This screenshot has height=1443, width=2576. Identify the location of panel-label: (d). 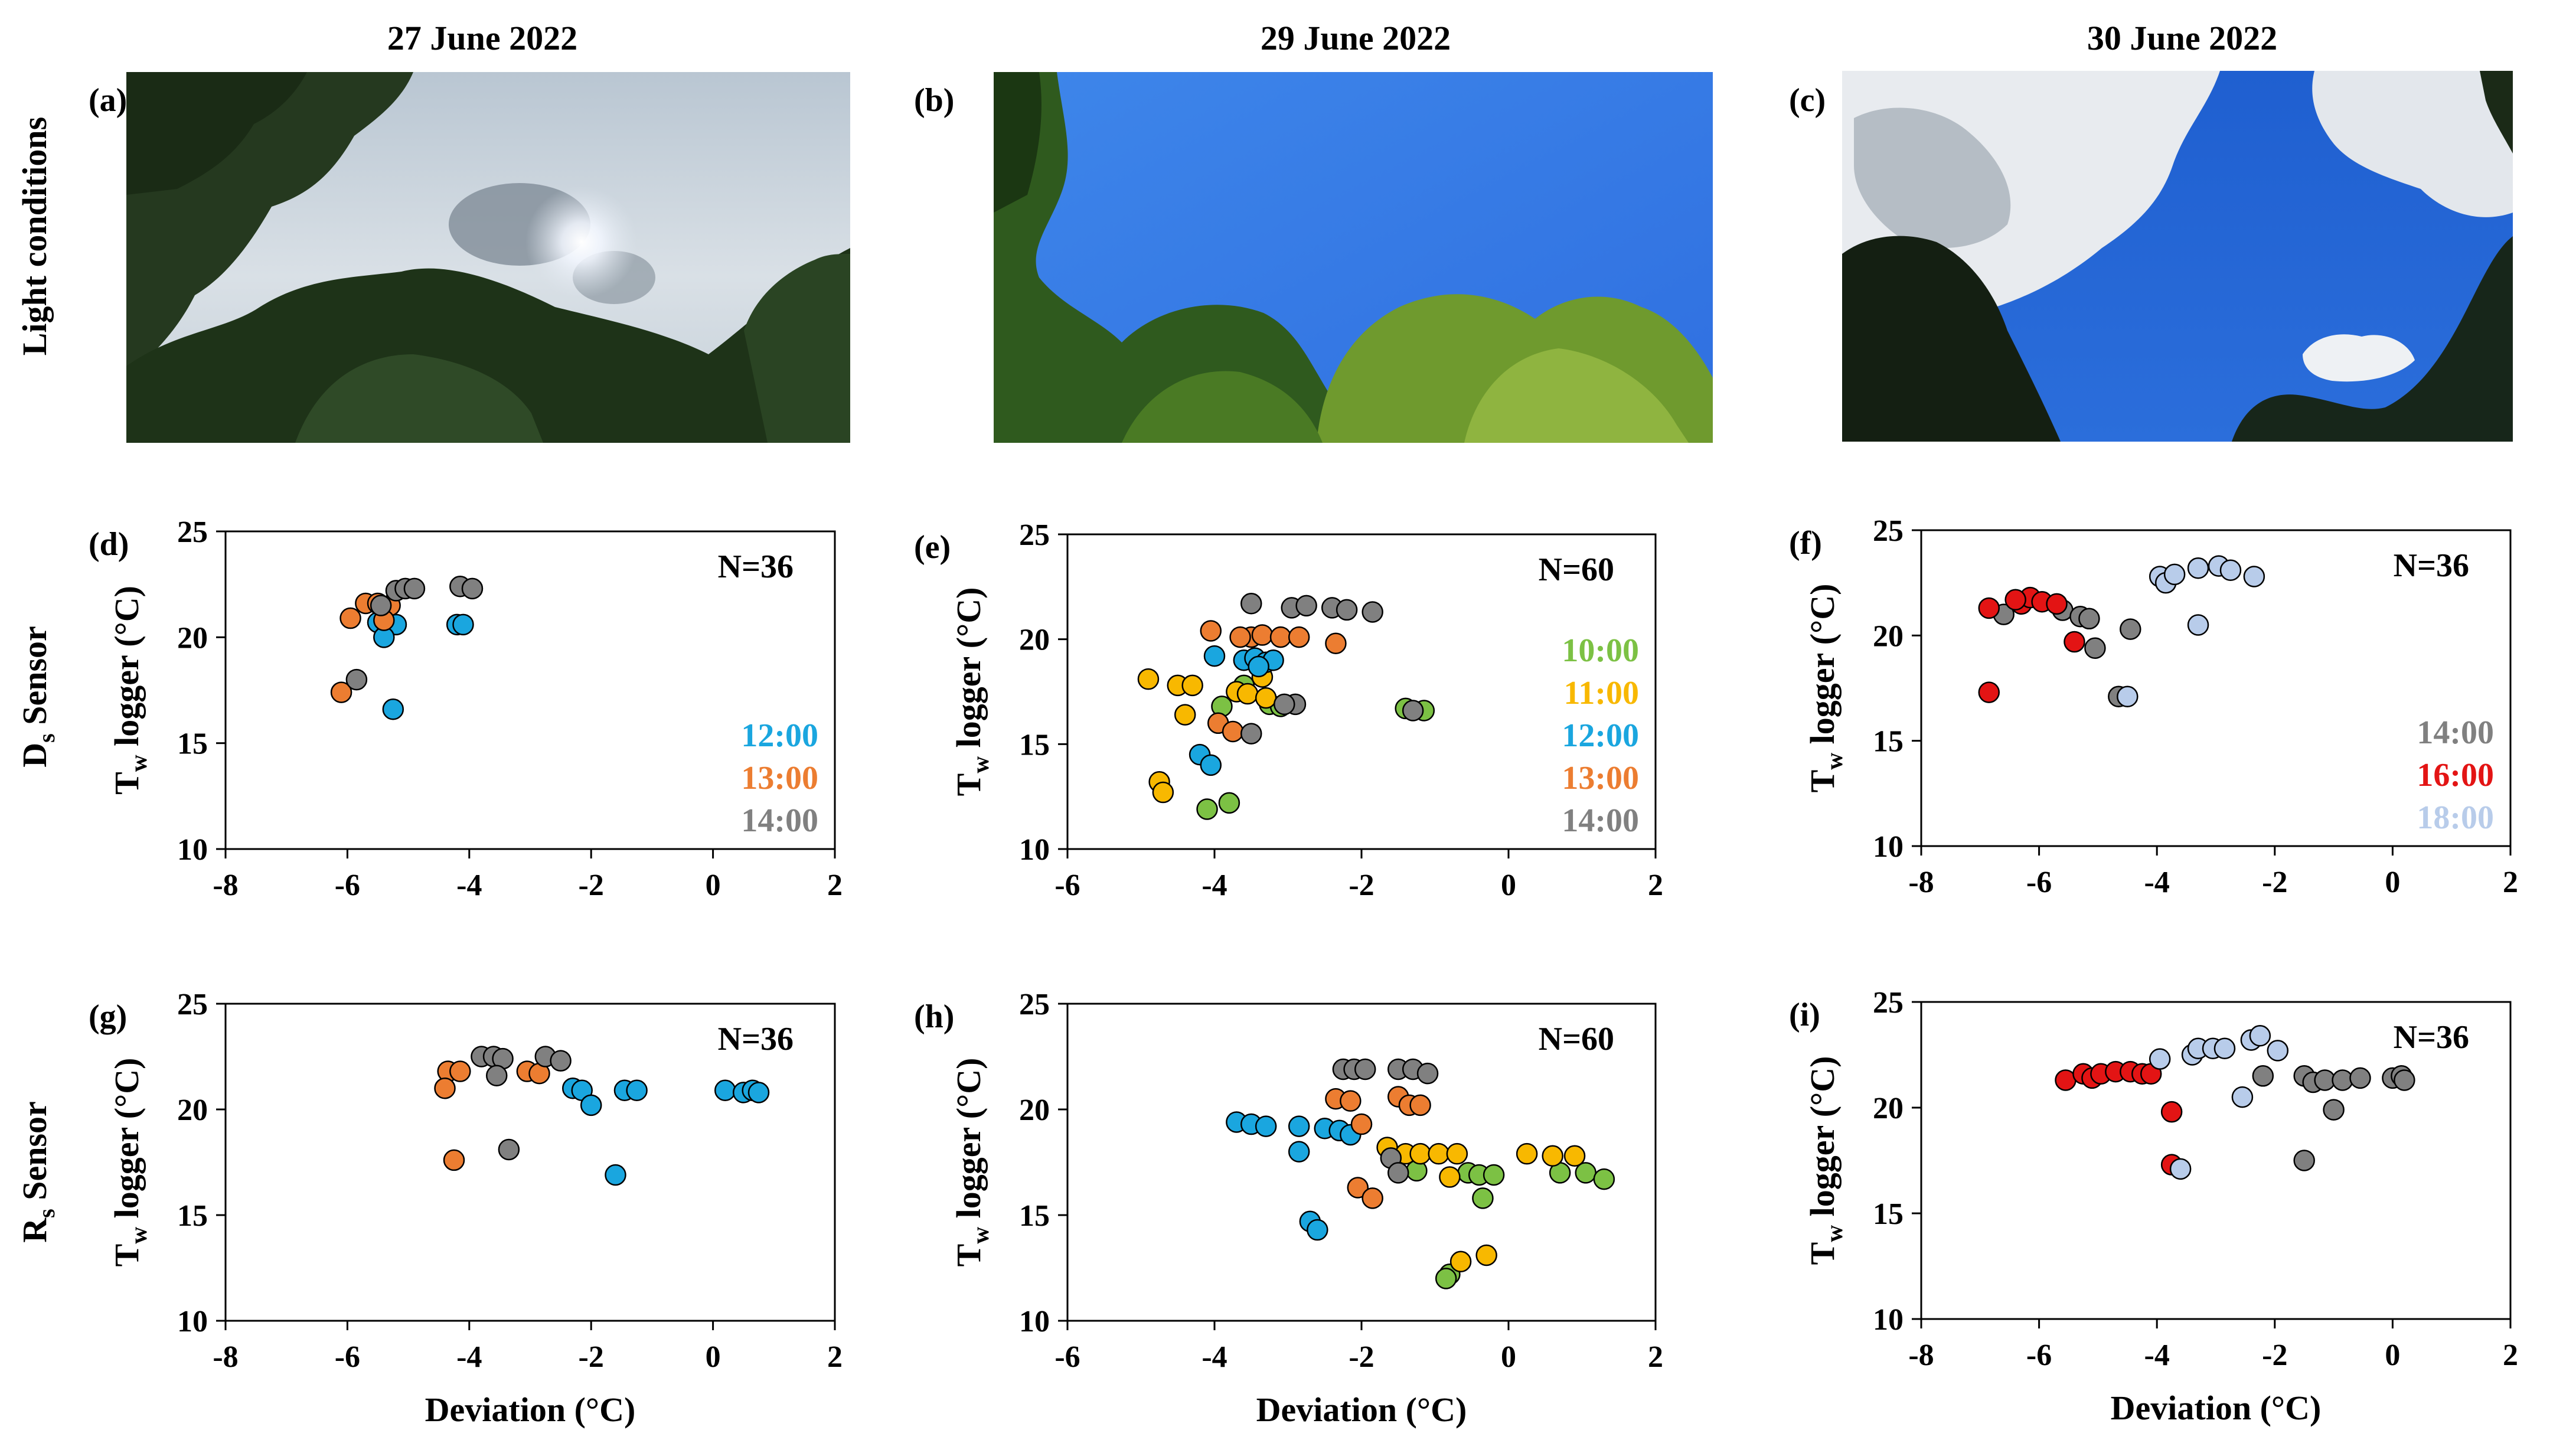
(109, 545).